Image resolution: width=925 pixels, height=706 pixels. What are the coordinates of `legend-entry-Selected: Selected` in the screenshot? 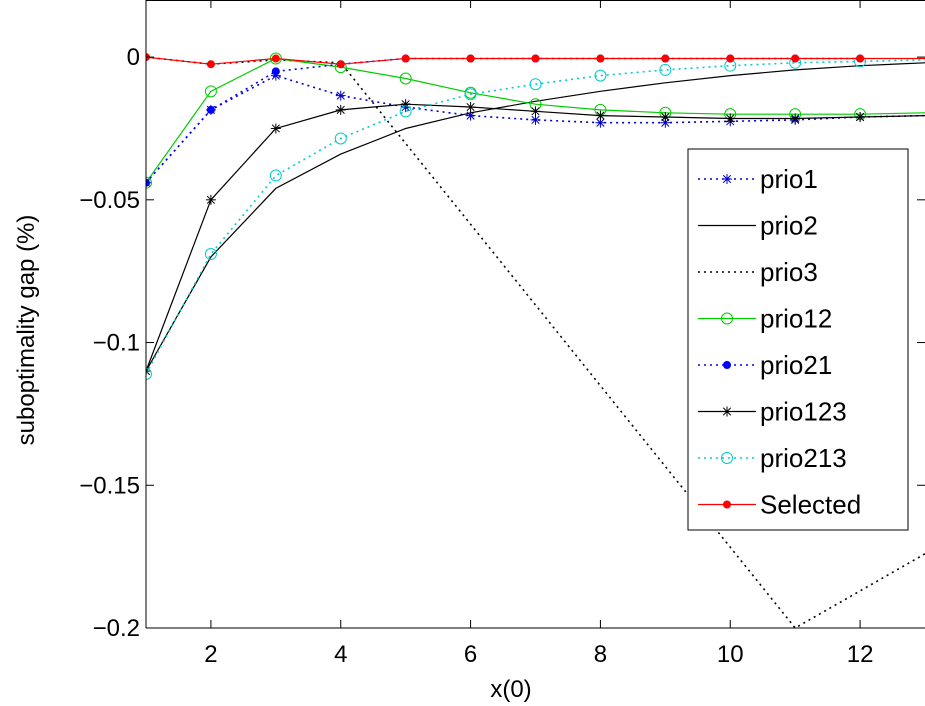 It's located at (779, 505).